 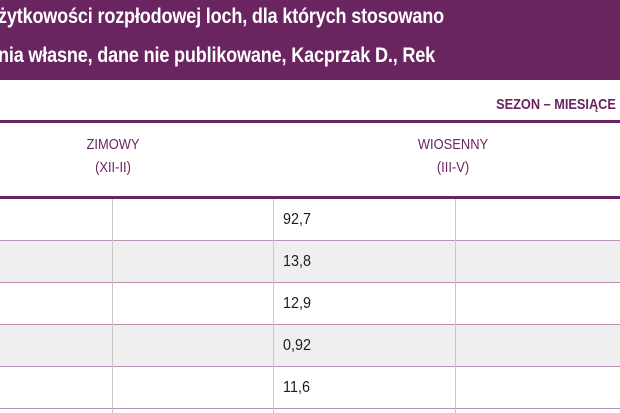 I want to click on column-header-wiosenny: WIOSENNY (III-V), so click(x=453, y=156).